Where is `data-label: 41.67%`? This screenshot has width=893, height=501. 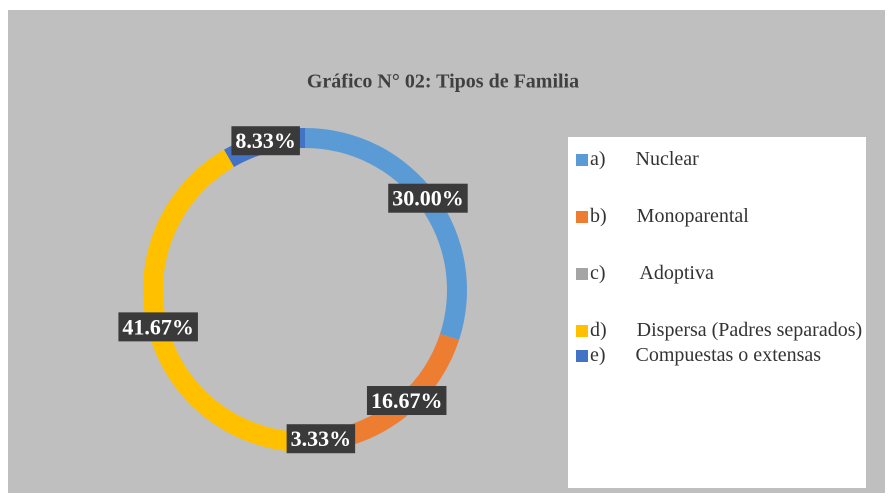
data-label: 41.67% is located at coordinates (158, 326).